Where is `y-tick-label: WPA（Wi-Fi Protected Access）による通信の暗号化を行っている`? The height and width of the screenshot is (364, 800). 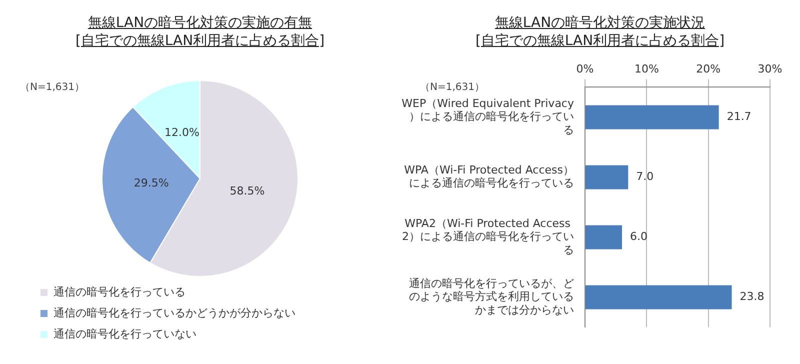
y-tick-label: WPA（Wi-Fi Protected Access）による通信の暗号化を行っている is located at coordinates (489, 176).